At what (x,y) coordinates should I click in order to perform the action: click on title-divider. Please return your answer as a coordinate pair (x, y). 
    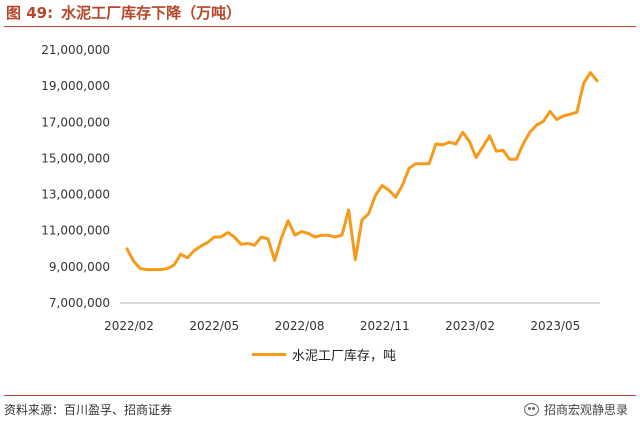
    Looking at the image, I should click on (320, 26).